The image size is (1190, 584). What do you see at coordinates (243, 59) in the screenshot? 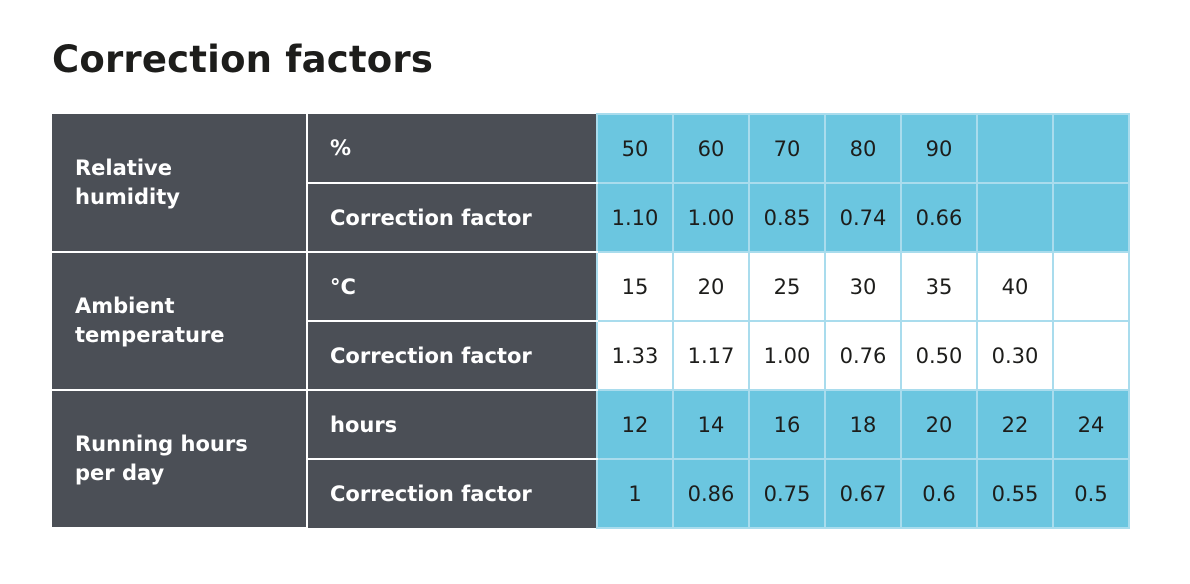
I see `page-title: Correction factors` at bounding box center [243, 59].